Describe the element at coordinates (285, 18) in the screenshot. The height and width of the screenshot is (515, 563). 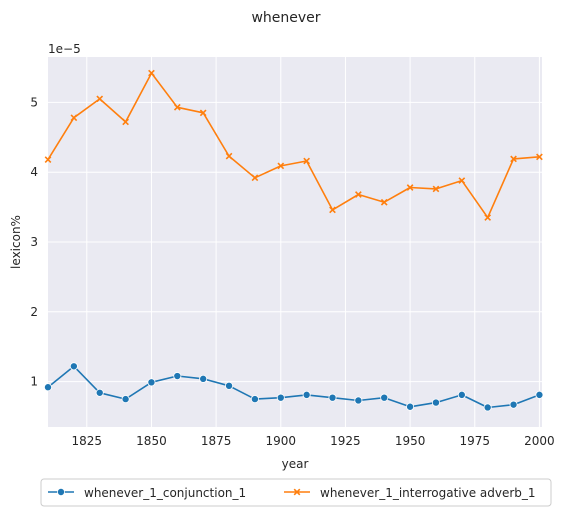
I see `chart-title: whenever` at that location.